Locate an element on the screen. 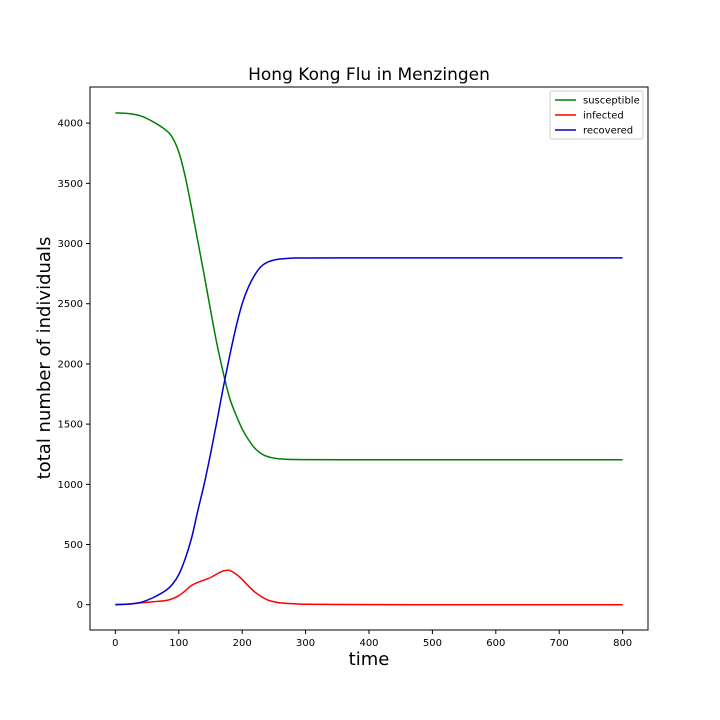 This screenshot has width=720, height=720. y-tick-label: 3500 is located at coordinates (70, 184).